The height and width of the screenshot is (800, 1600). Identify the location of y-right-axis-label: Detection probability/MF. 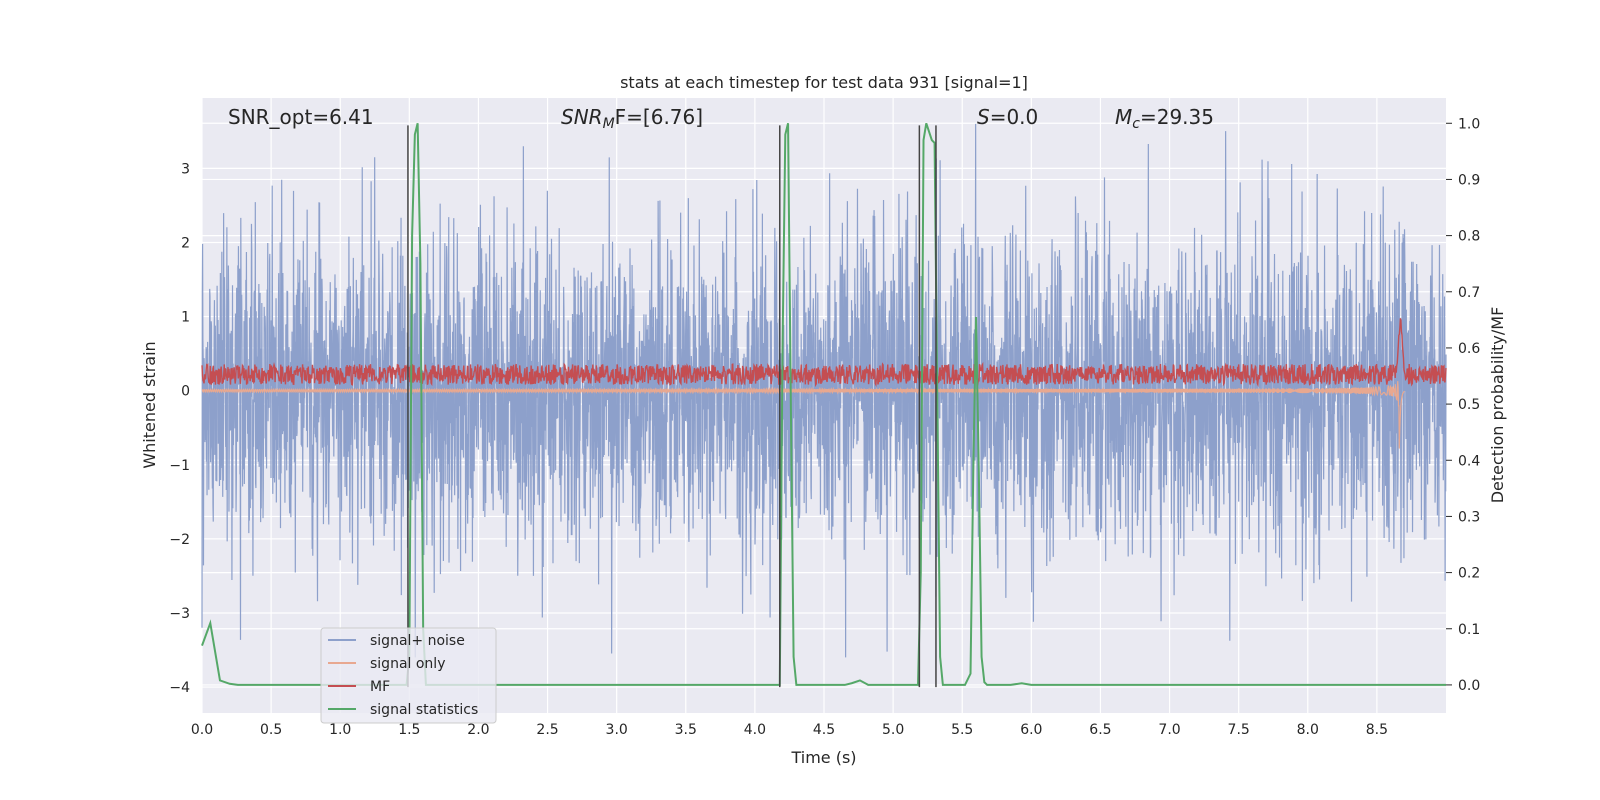
(1497, 405).